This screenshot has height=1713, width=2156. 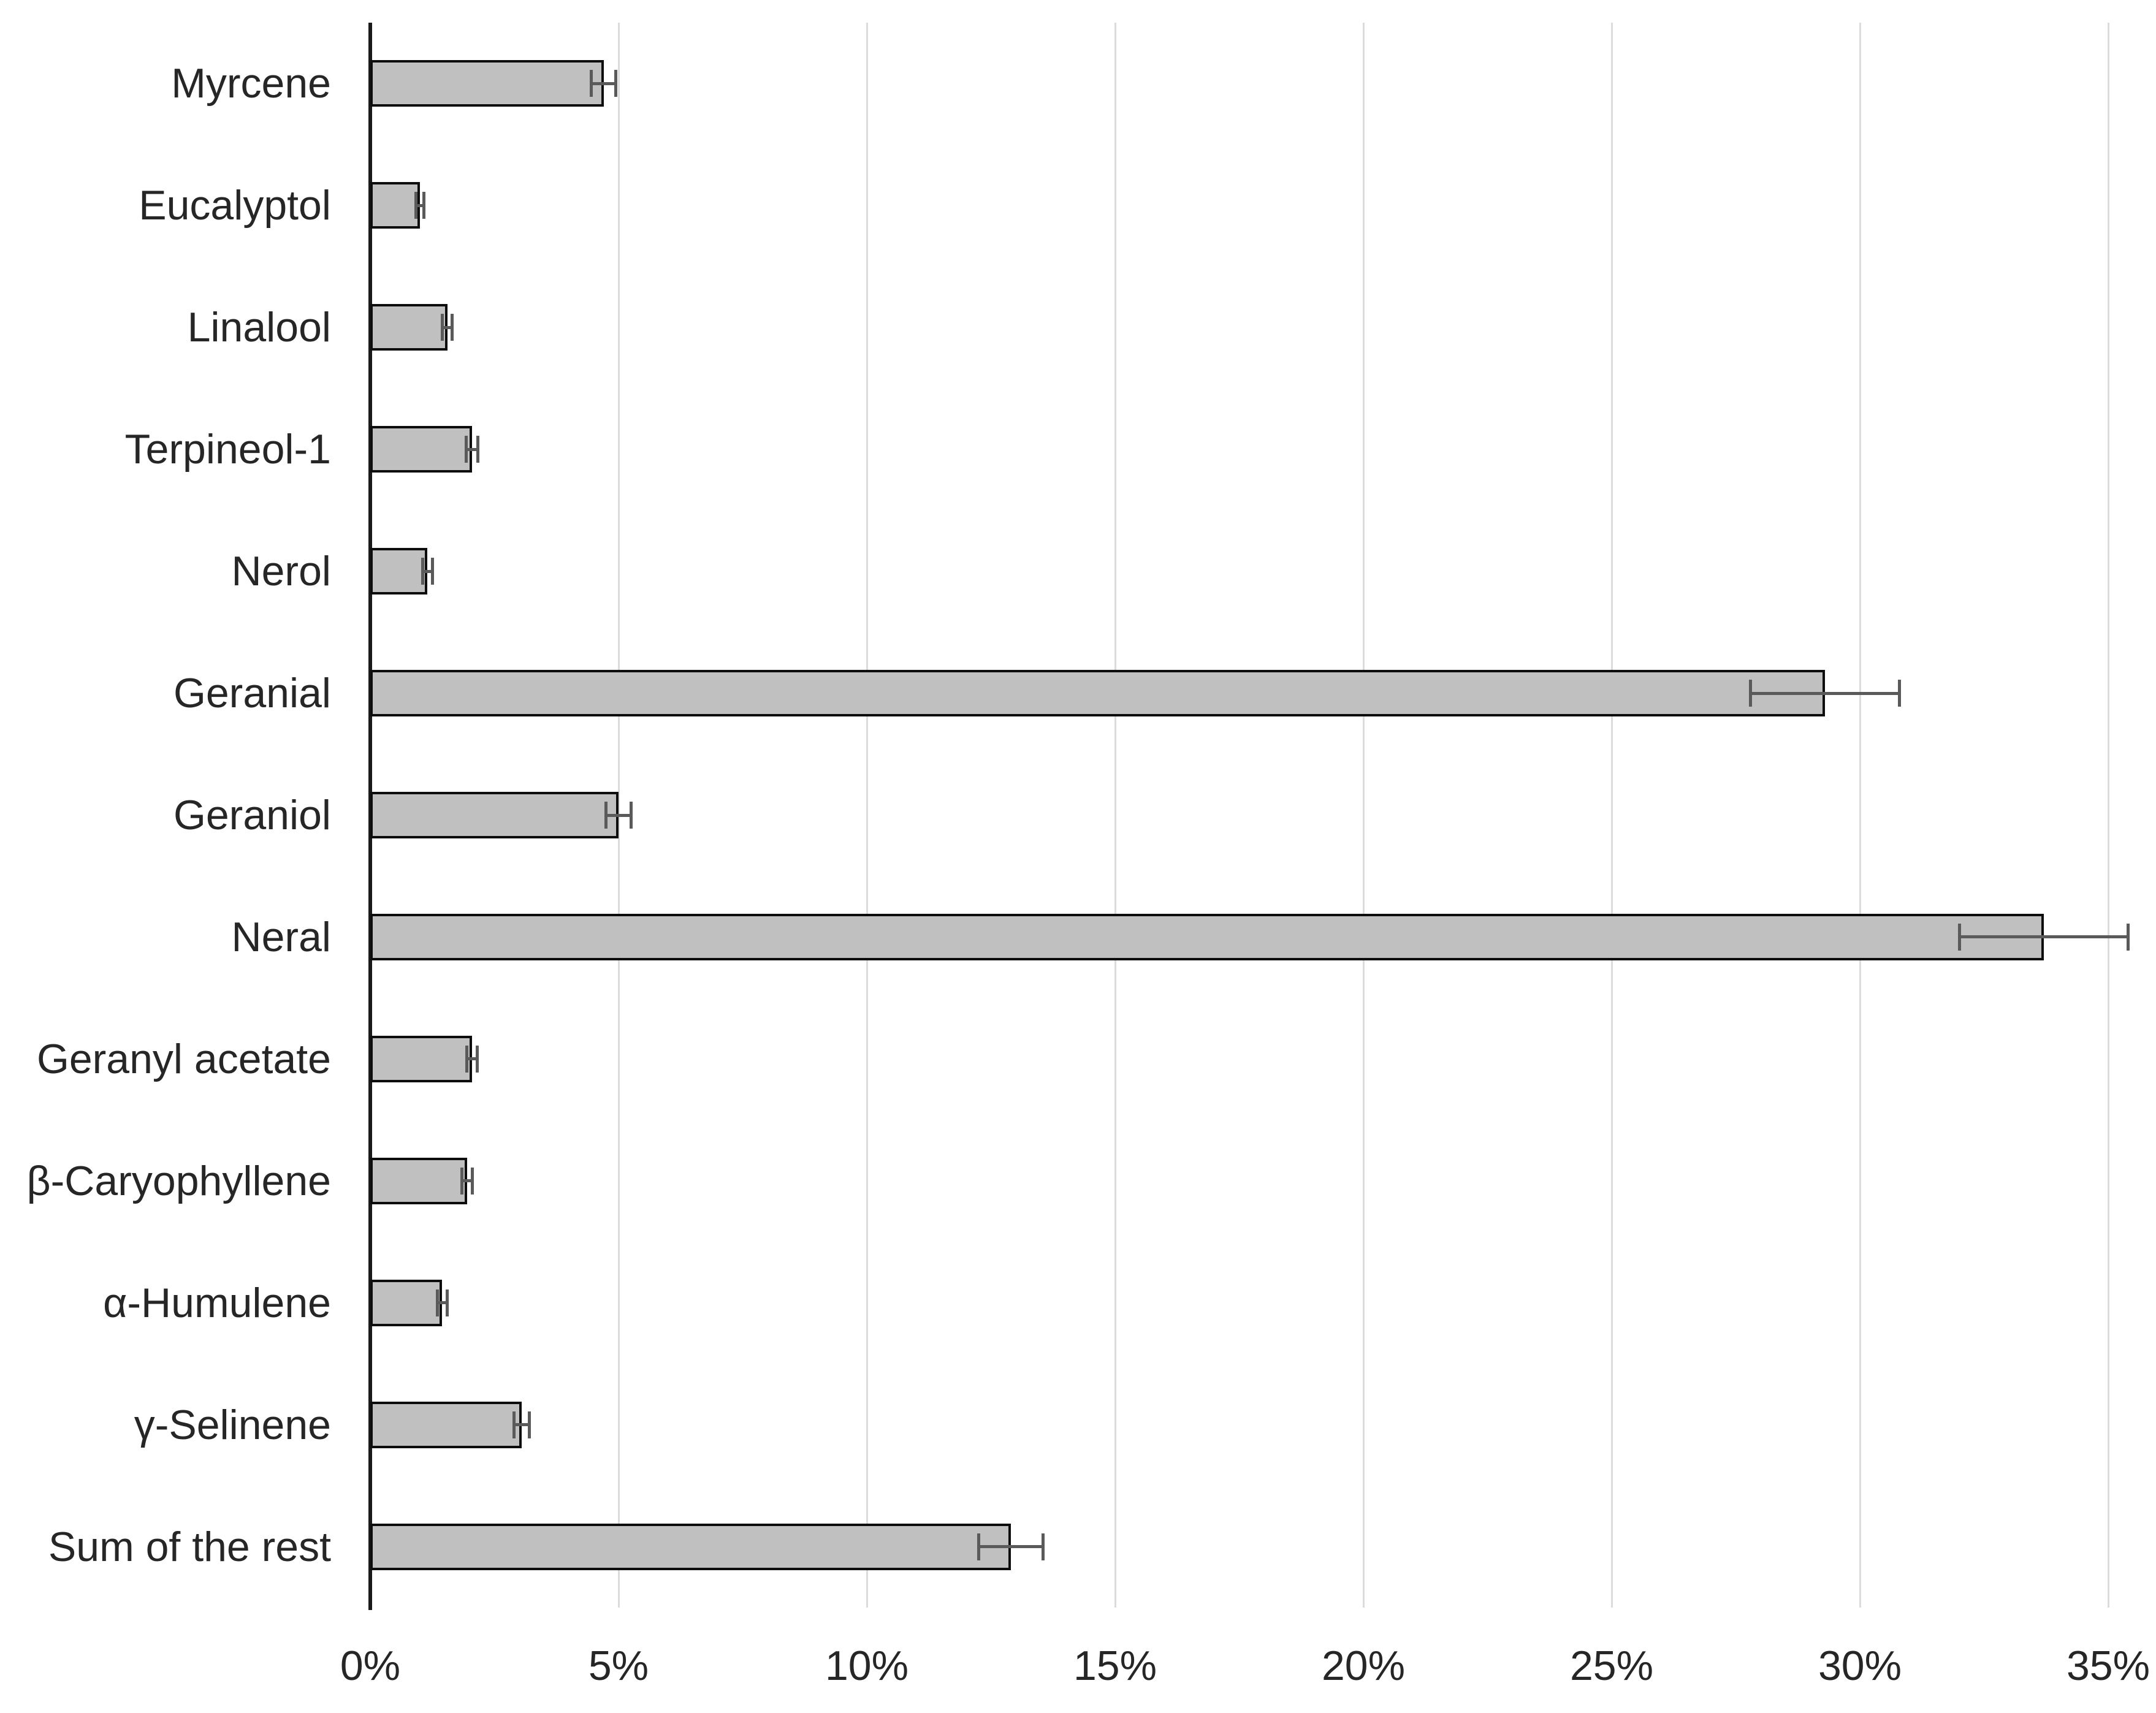 I want to click on x-tick-35pct: 35%, so click(x=2108, y=1666).